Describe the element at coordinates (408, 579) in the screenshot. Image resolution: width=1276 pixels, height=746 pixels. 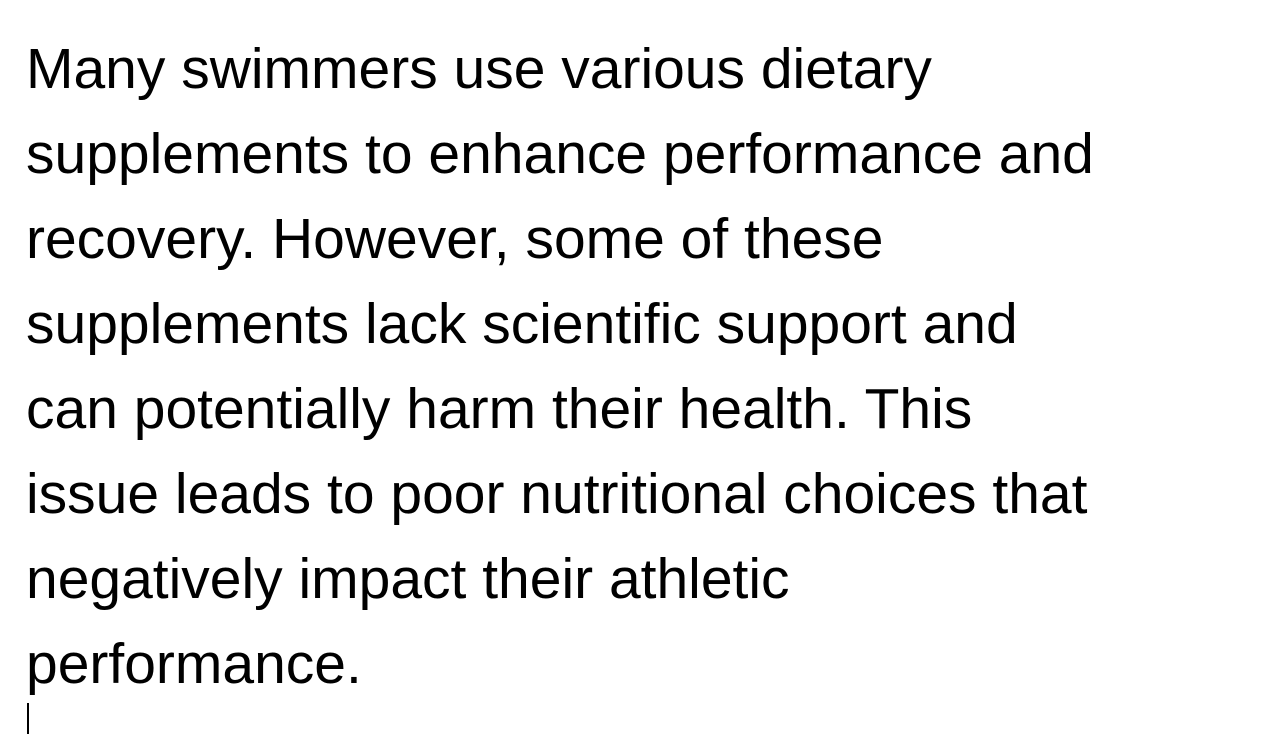
I see `paragraph-line-7: negatively impact their athletic` at that location.